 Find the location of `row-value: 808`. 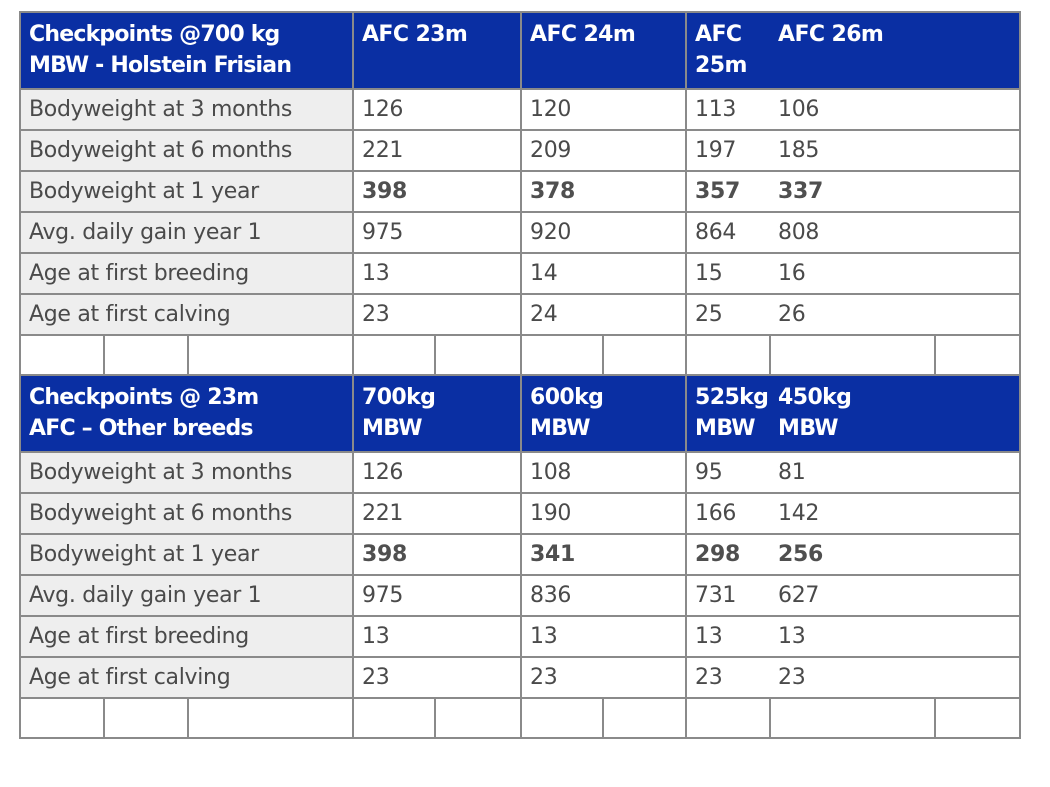

row-value: 808 is located at coordinates (896, 232).